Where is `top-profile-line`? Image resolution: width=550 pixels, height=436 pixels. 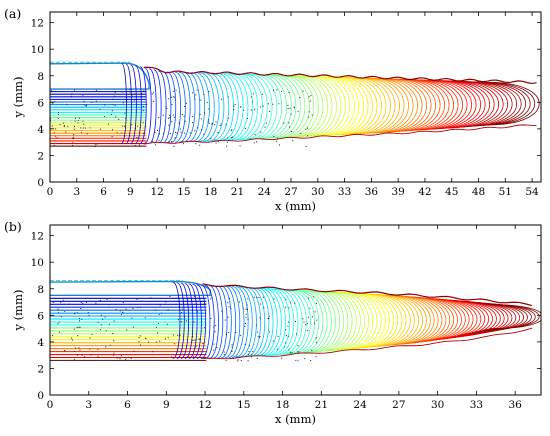 top-profile-line is located at coordinates (367, 295).